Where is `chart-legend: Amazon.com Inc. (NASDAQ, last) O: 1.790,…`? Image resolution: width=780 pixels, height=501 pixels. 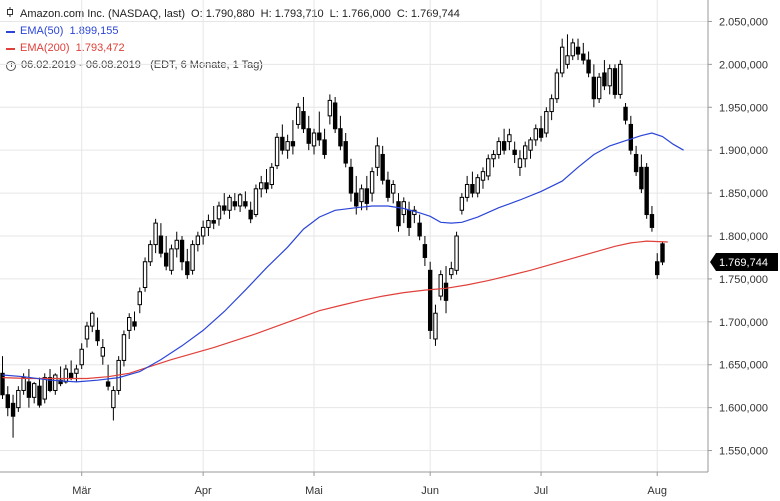
chart-legend: Amazon.com Inc. (NASDAQ, last) O: 1.790,… is located at coordinates (233, 40).